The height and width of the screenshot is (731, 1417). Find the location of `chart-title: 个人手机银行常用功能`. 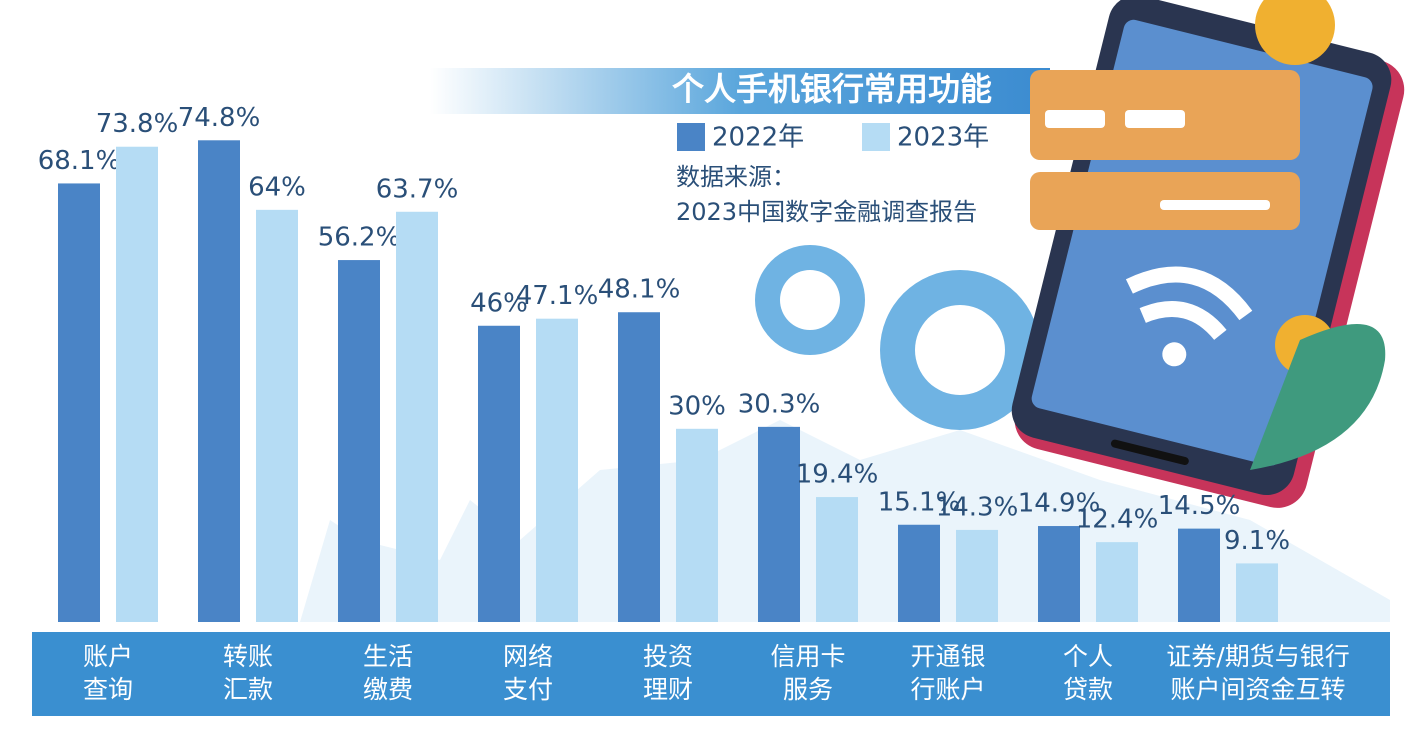

chart-title: 个人手机银行常用功能 is located at coordinates (832, 89).